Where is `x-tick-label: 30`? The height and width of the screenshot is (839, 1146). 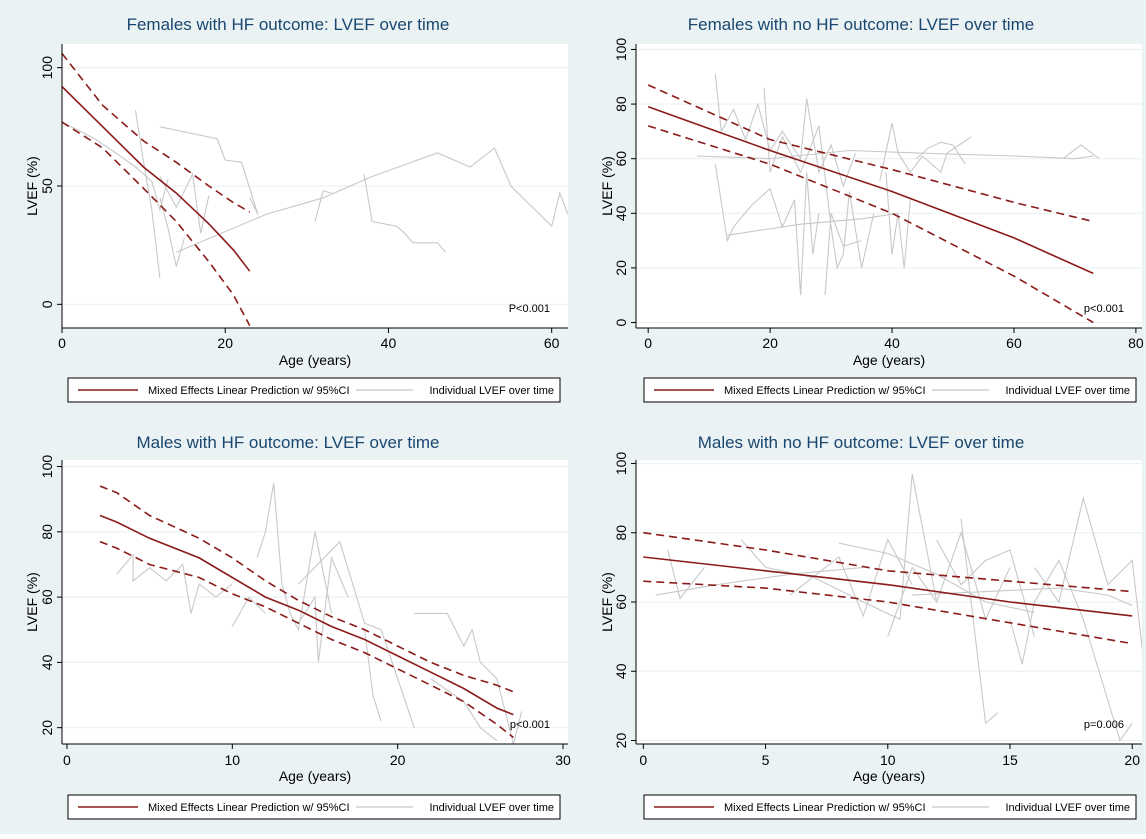
x-tick-label: 30 is located at coordinates (563, 760).